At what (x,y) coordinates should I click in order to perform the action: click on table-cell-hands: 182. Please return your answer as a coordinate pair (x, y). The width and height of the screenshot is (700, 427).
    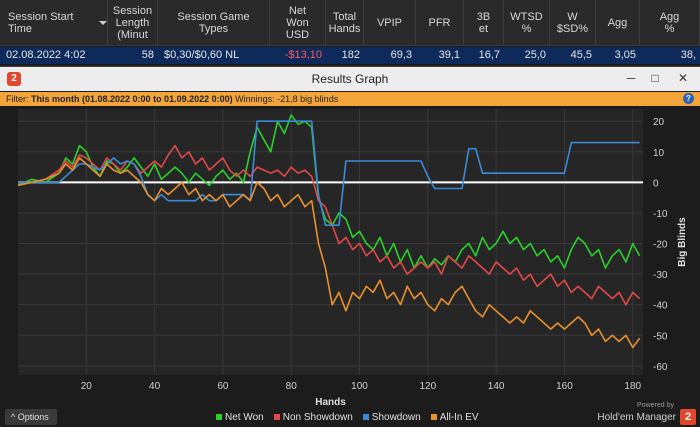
    Looking at the image, I should click on (350, 55).